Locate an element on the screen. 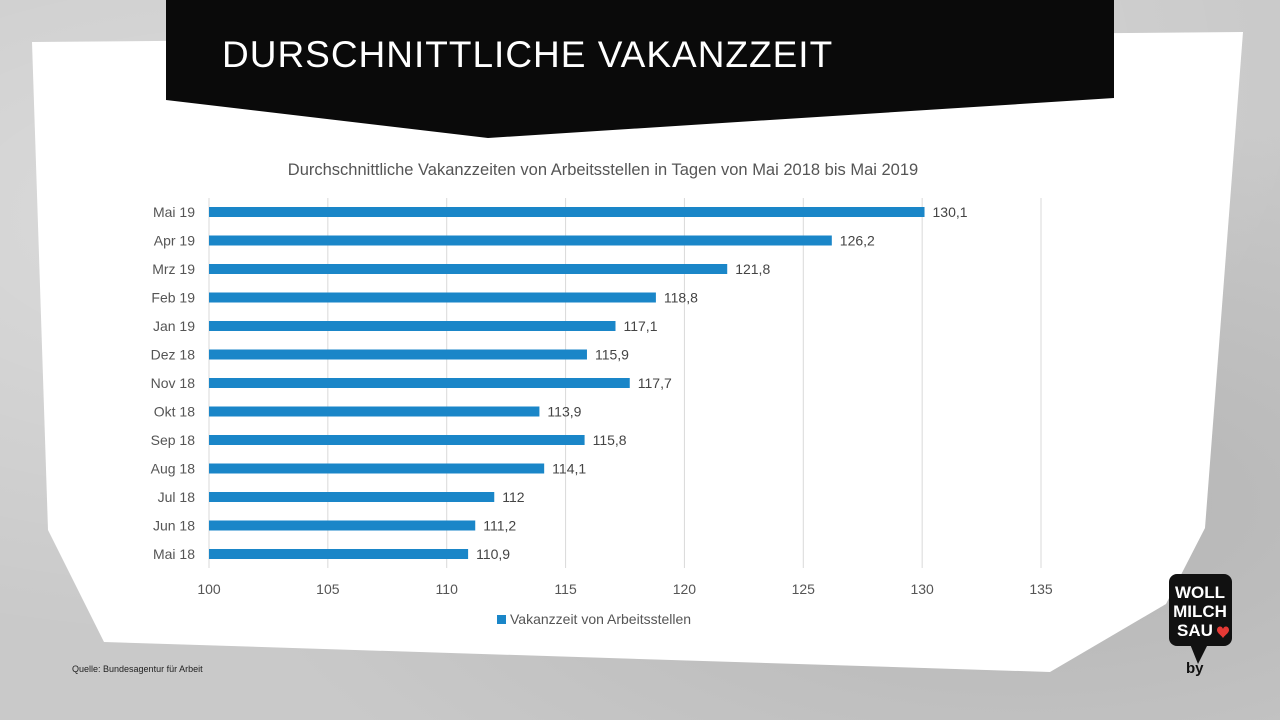 The width and height of the screenshot is (1280, 720). page-title: DURSCHNITTLICHE VAKANZZEIT is located at coordinates (528, 54).